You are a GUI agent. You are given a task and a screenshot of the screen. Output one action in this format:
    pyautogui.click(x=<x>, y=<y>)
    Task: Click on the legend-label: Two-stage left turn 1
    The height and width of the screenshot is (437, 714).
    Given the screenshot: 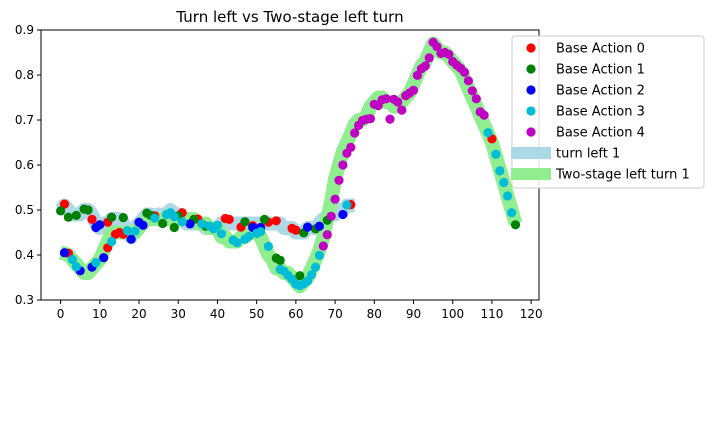 What is the action you would take?
    pyautogui.click(x=622, y=175)
    